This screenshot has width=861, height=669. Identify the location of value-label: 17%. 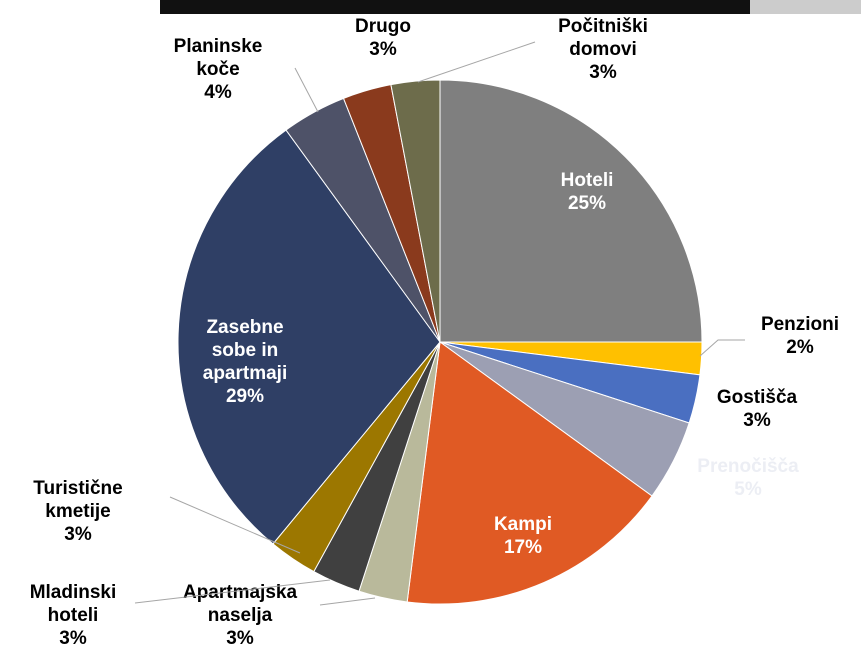
(523, 547).